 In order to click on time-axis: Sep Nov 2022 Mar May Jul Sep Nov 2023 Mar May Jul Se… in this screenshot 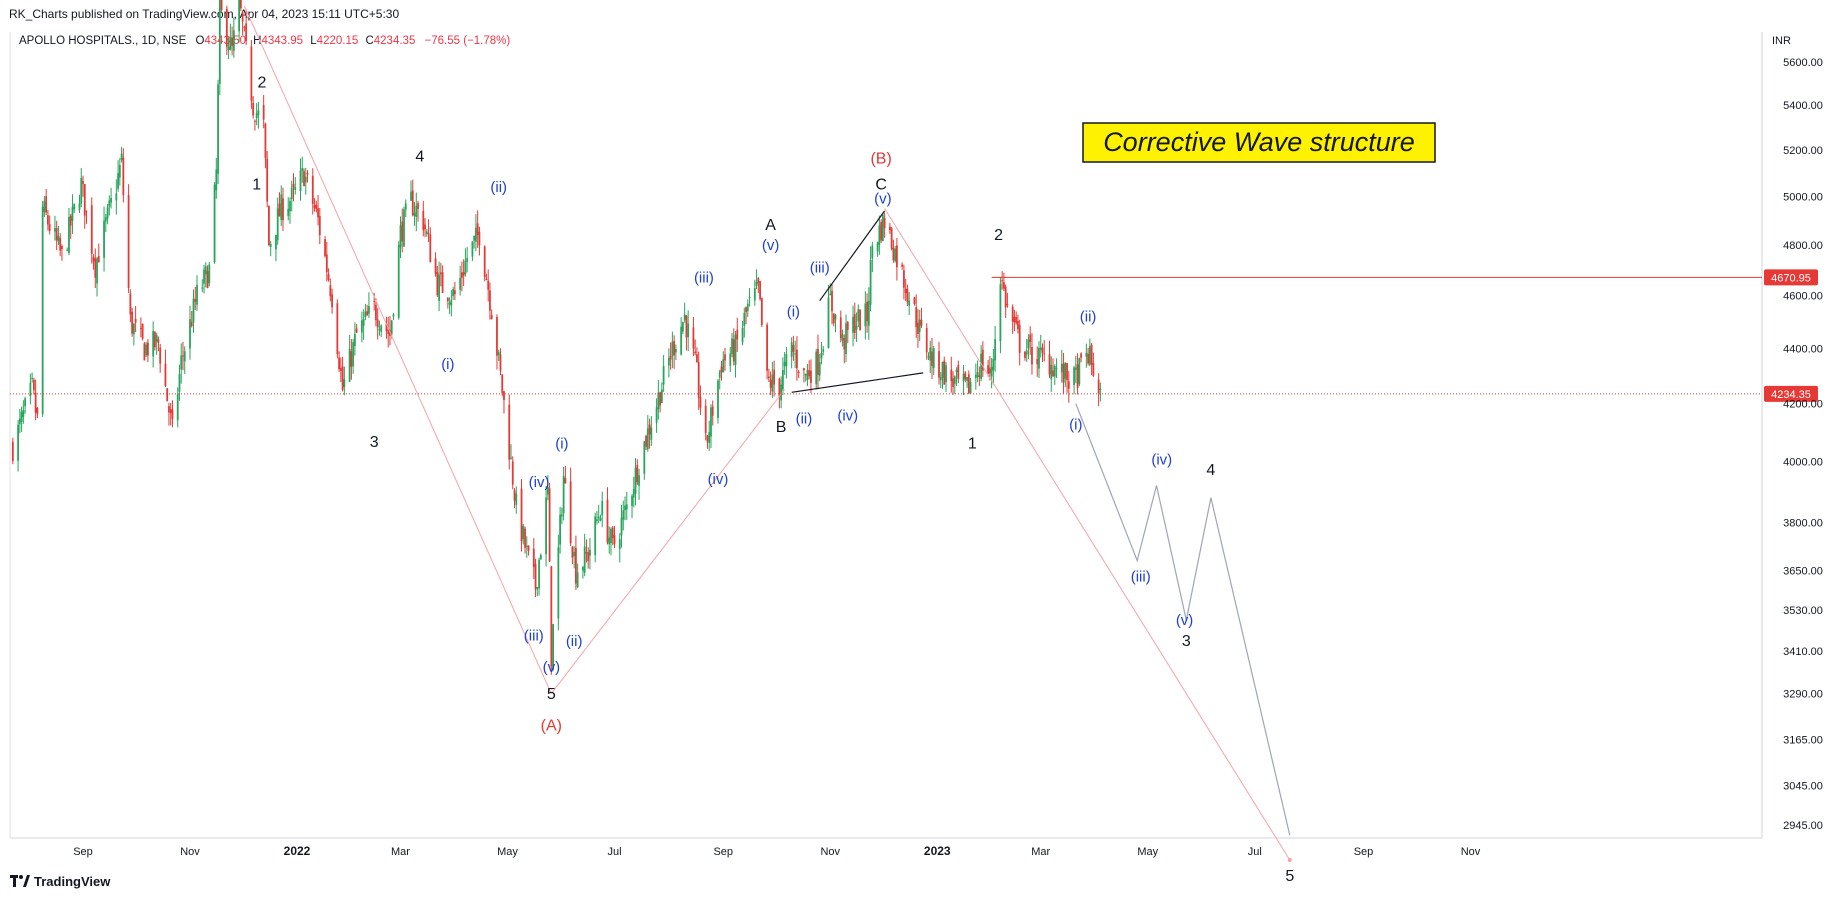, I will do `click(777, 851)`.